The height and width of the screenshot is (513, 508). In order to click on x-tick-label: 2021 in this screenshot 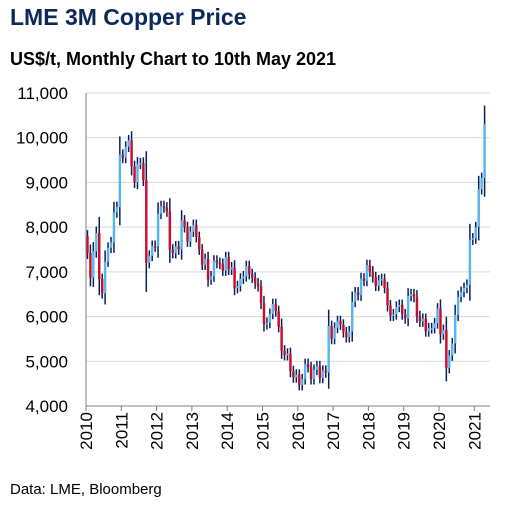, I will do `click(474, 431)`.